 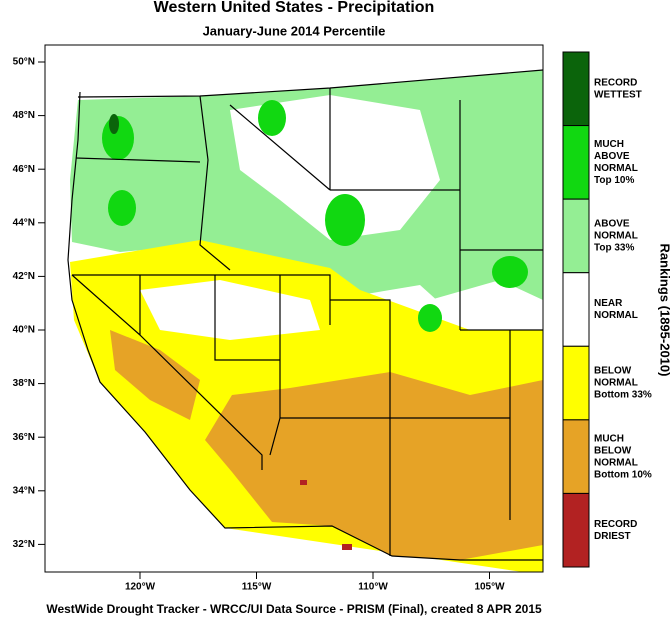 I want to click on legend-label: Top 33%, so click(x=614, y=248).